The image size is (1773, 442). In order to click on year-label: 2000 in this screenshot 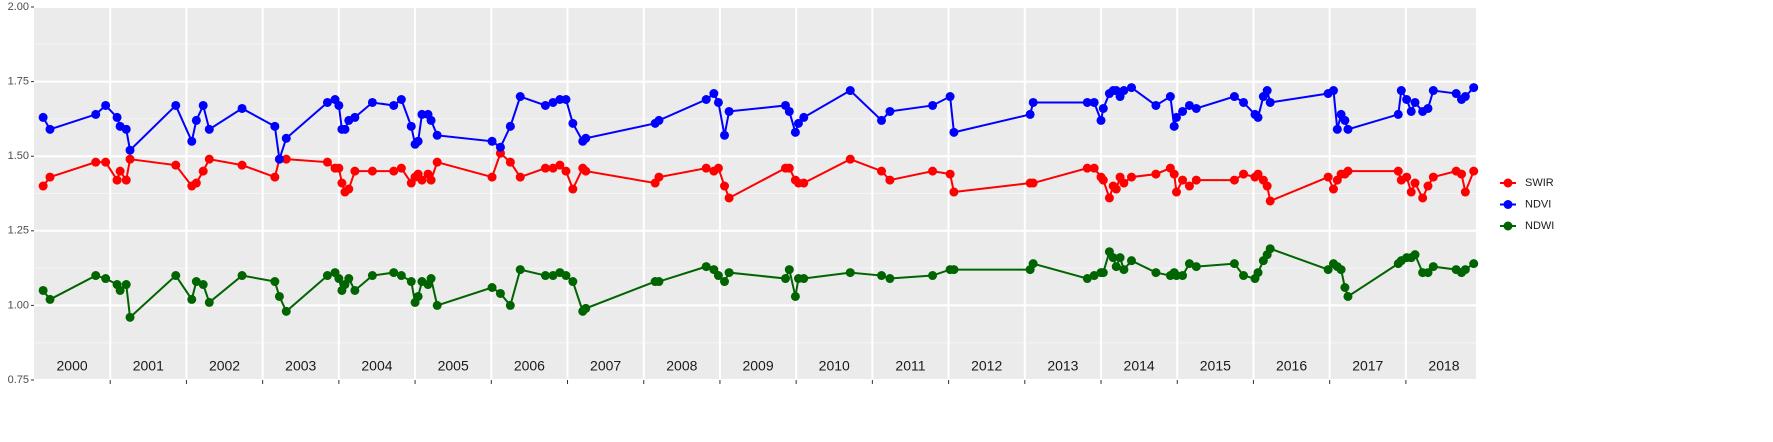, I will do `click(72, 366)`.